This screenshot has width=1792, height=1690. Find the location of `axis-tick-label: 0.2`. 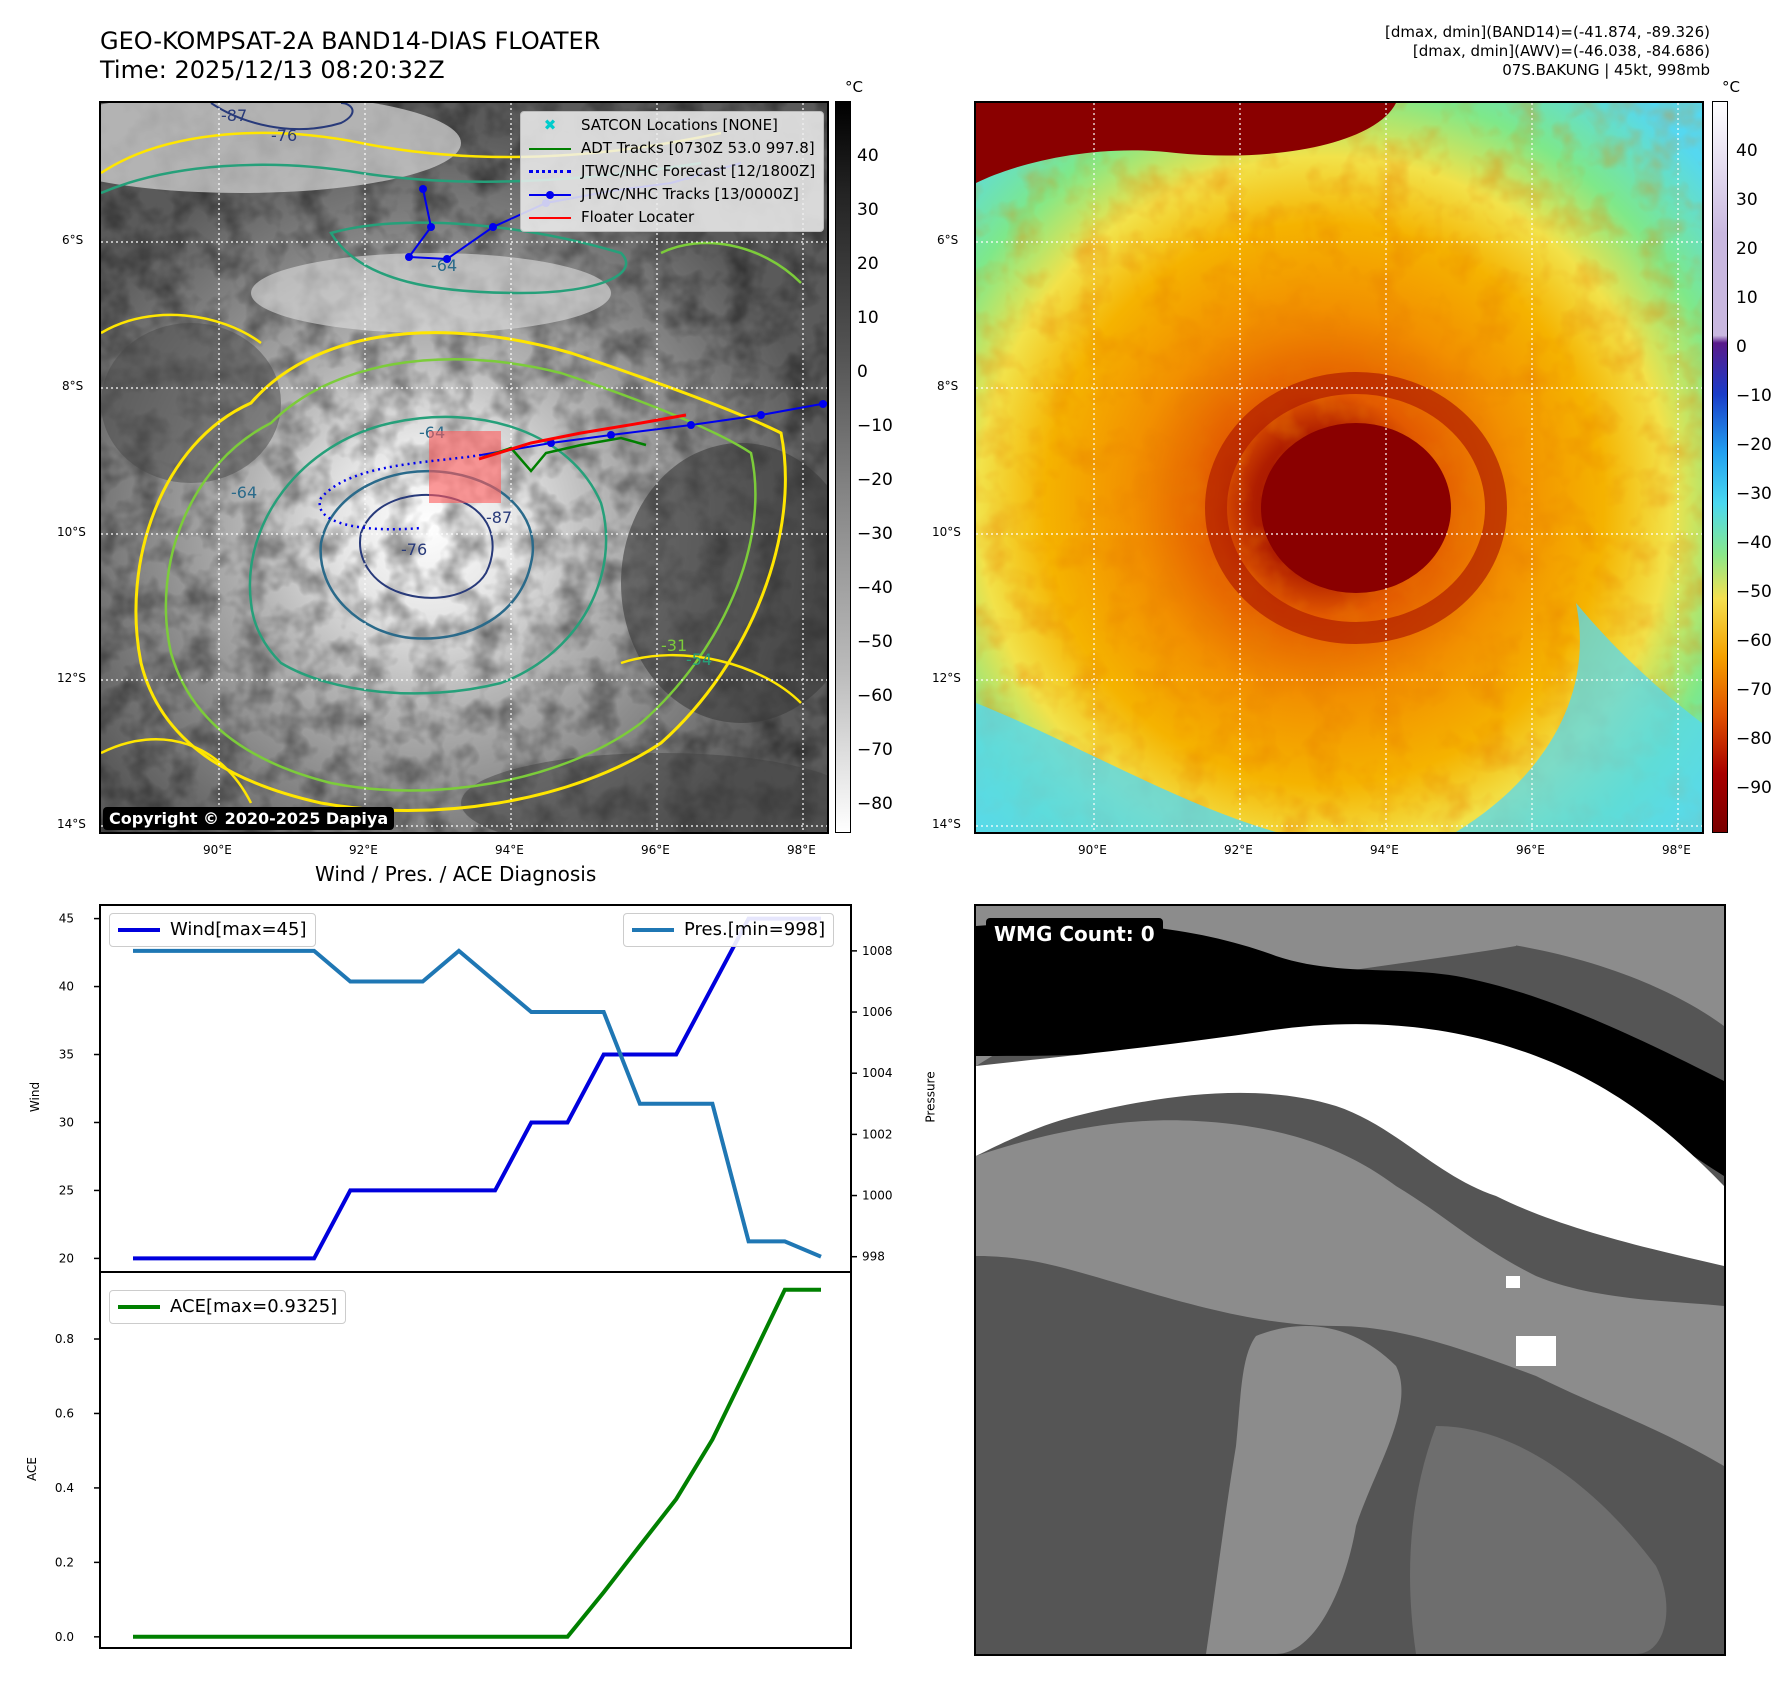

axis-tick-label: 0.2 is located at coordinates (64, 1562).